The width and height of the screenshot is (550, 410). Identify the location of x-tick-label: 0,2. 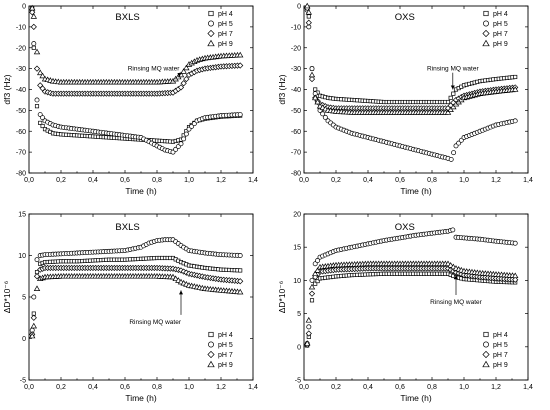
(61, 387).